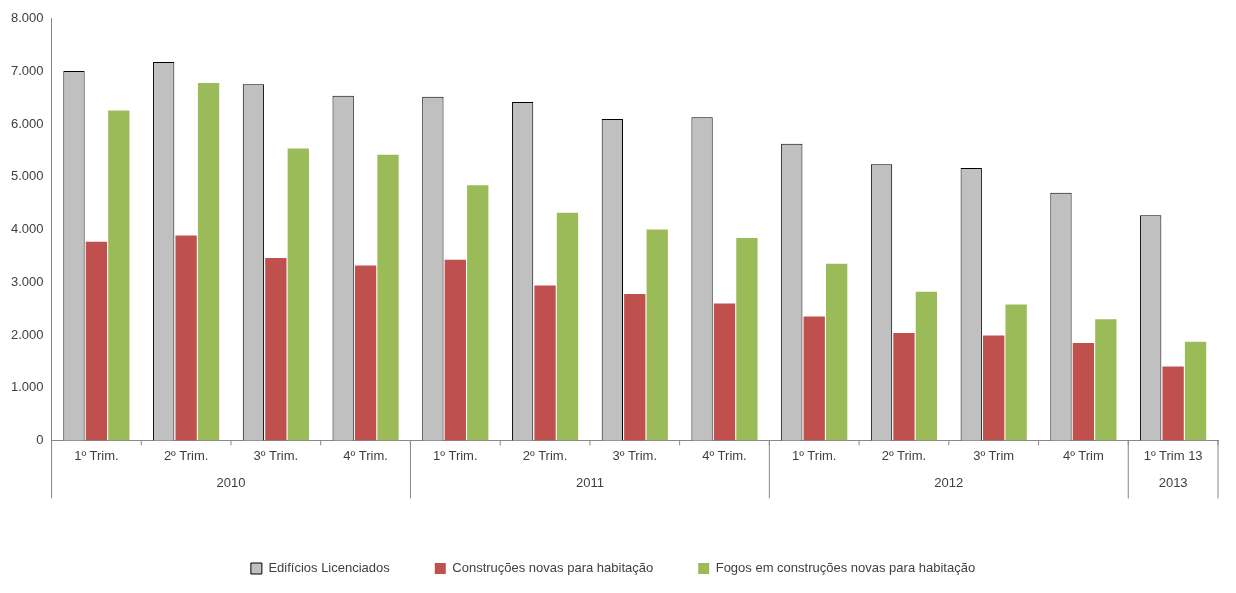  Describe the element at coordinates (949, 482) in the screenshot. I see `text: 2012` at that location.